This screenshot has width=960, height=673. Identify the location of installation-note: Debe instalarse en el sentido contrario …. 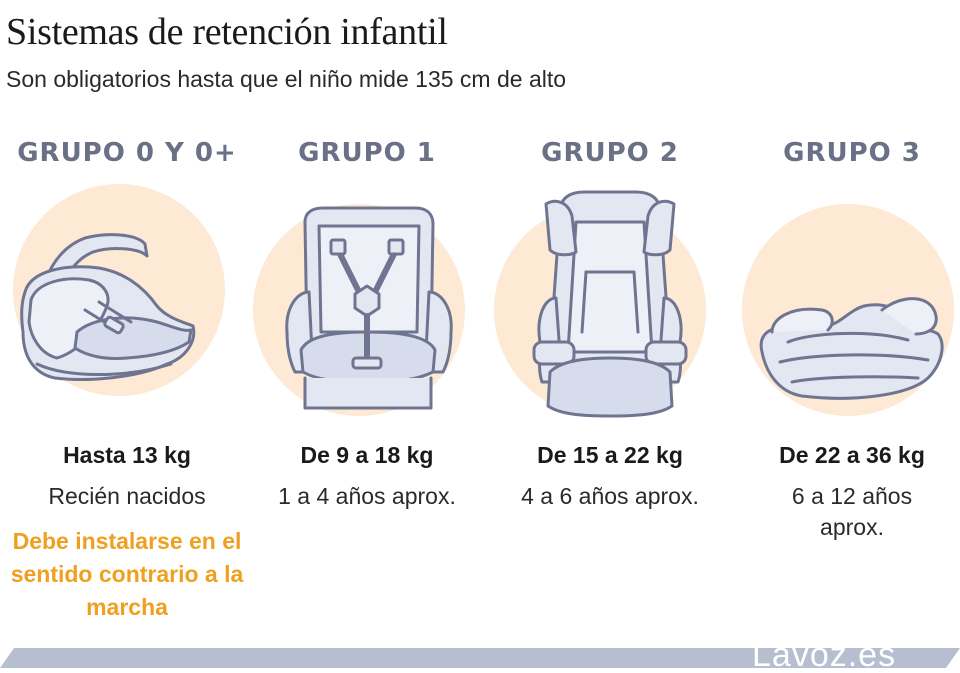
(127, 574).